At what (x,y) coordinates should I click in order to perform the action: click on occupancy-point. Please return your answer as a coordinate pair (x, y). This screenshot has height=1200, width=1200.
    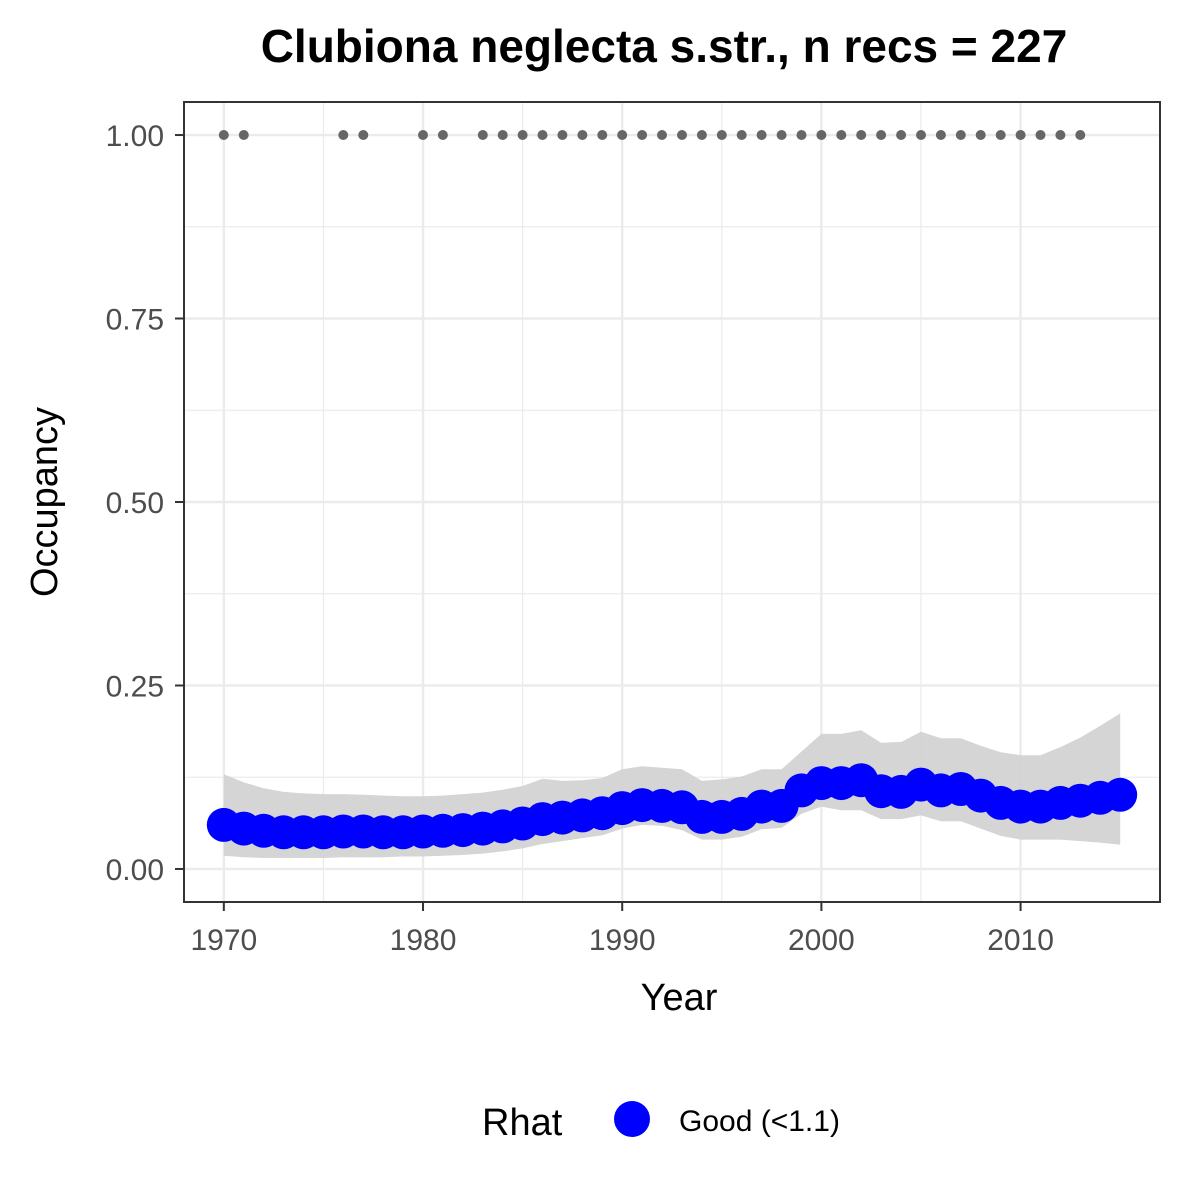
    Looking at the image, I should click on (1120, 794).